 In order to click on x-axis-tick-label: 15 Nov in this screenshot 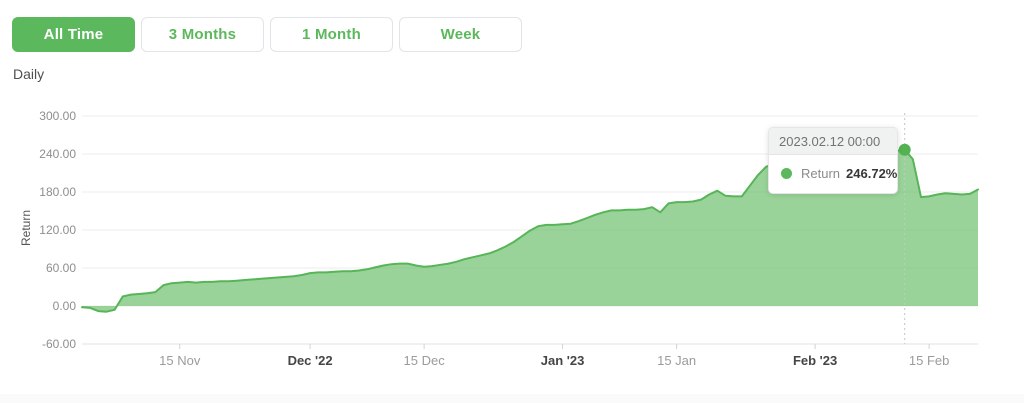, I will do `click(180, 360)`.